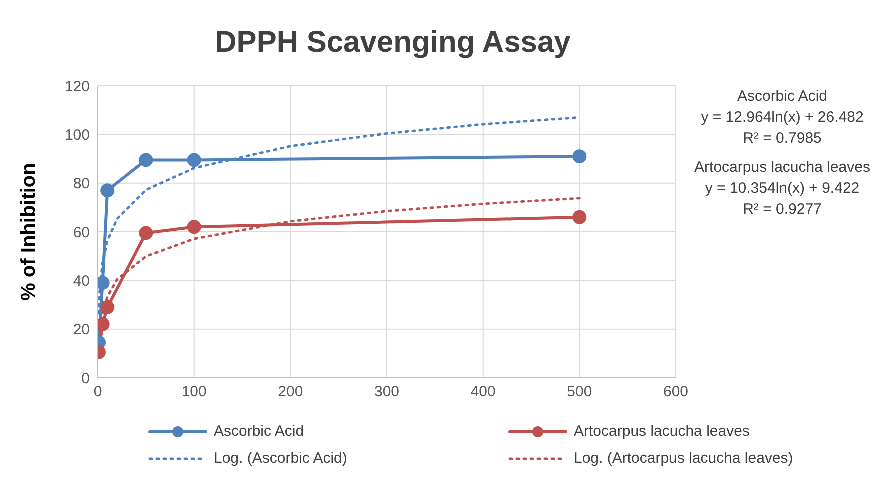  I want to click on legend-label: Log. (Artocarpus lacucha leaves), so click(684, 458).